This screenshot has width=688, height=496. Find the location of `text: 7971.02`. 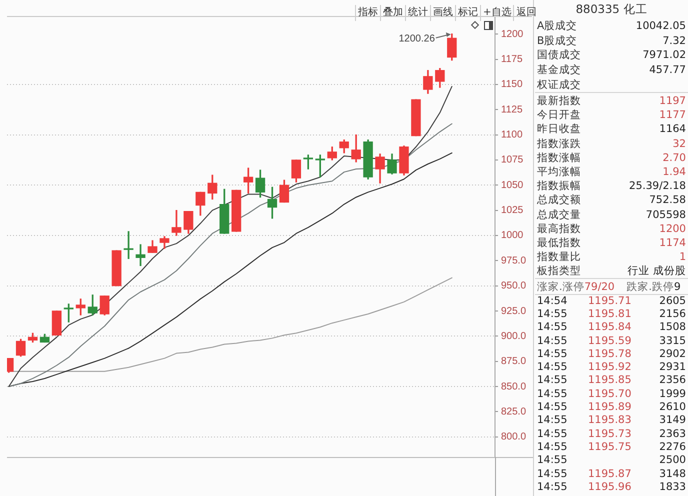

text: 7971.02 is located at coordinates (664, 55).